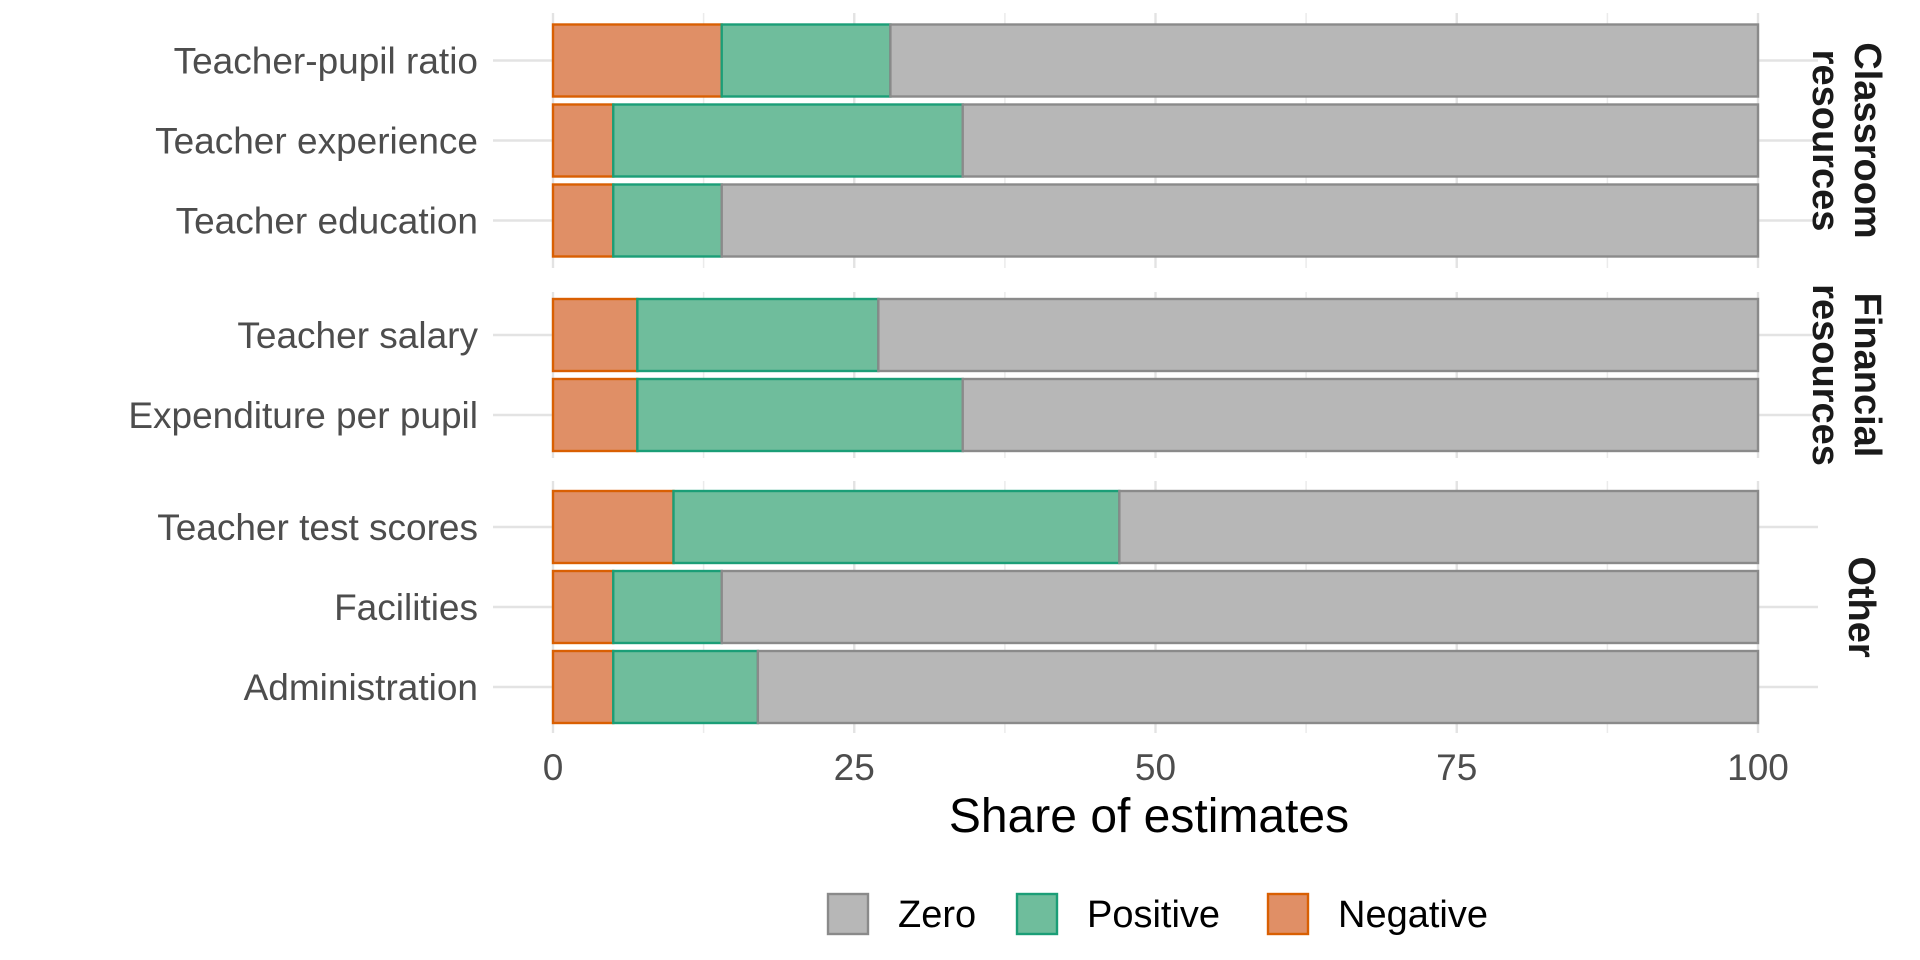 This screenshot has width=1920, height=960. What do you see at coordinates (637, 60) in the screenshot?
I see `bar-negative-teacher-pupil-ratio` at bounding box center [637, 60].